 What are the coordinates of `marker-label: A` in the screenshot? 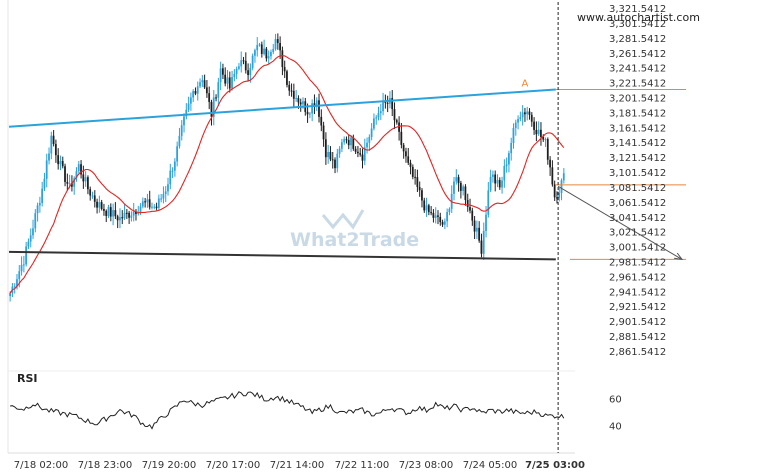 It's located at (525, 83).